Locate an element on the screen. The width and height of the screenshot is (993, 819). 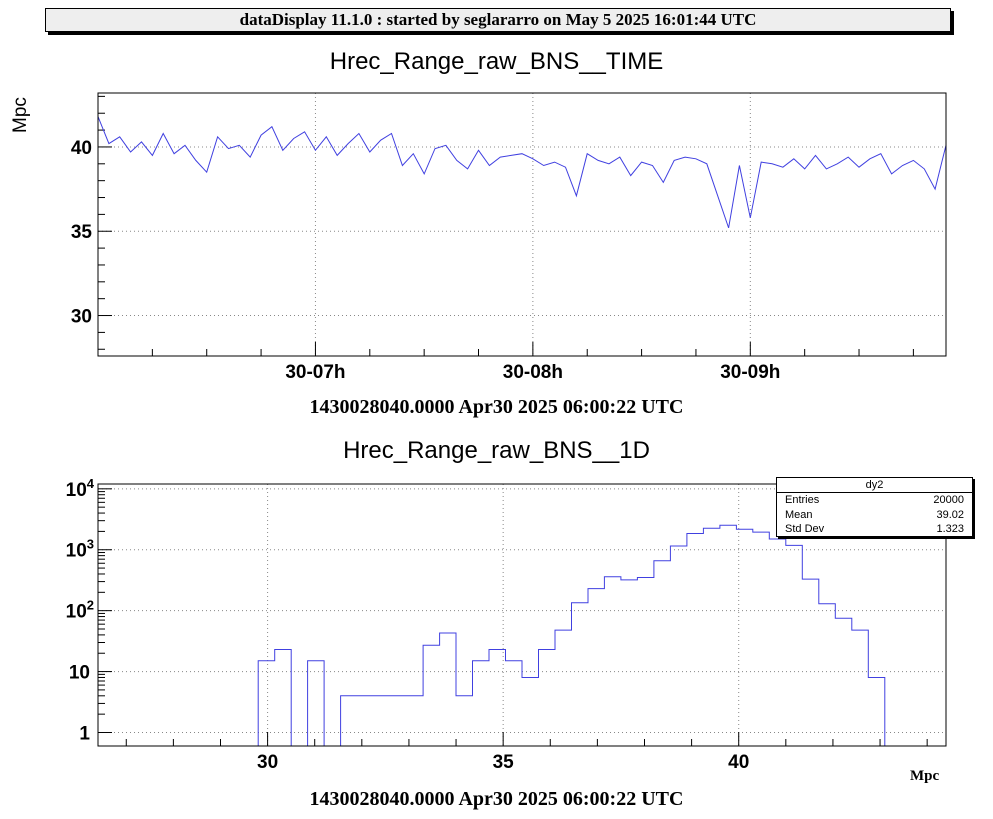
bottom-x-tick-label: 40 is located at coordinates (738, 762).